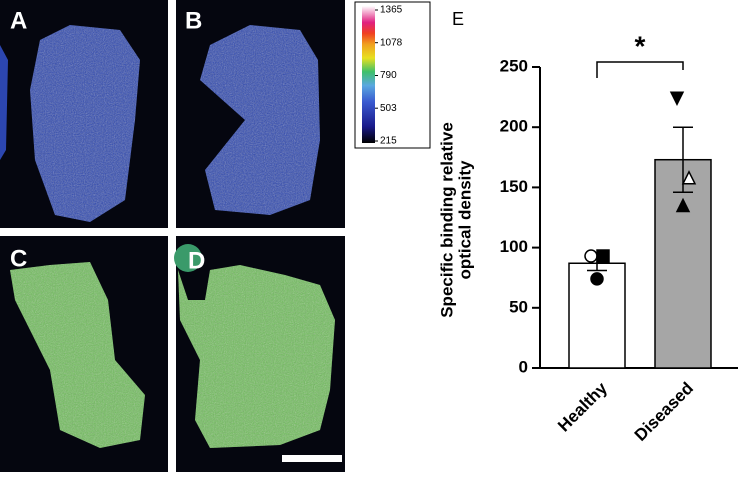  Describe the element at coordinates (391, 10) in the screenshot. I see `colorbar-tick-label: 1365` at that location.